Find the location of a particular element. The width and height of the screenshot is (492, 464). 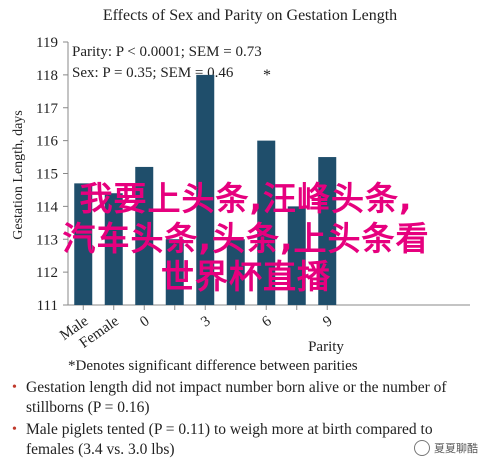

y-tick-label: 115 is located at coordinates (47, 175).